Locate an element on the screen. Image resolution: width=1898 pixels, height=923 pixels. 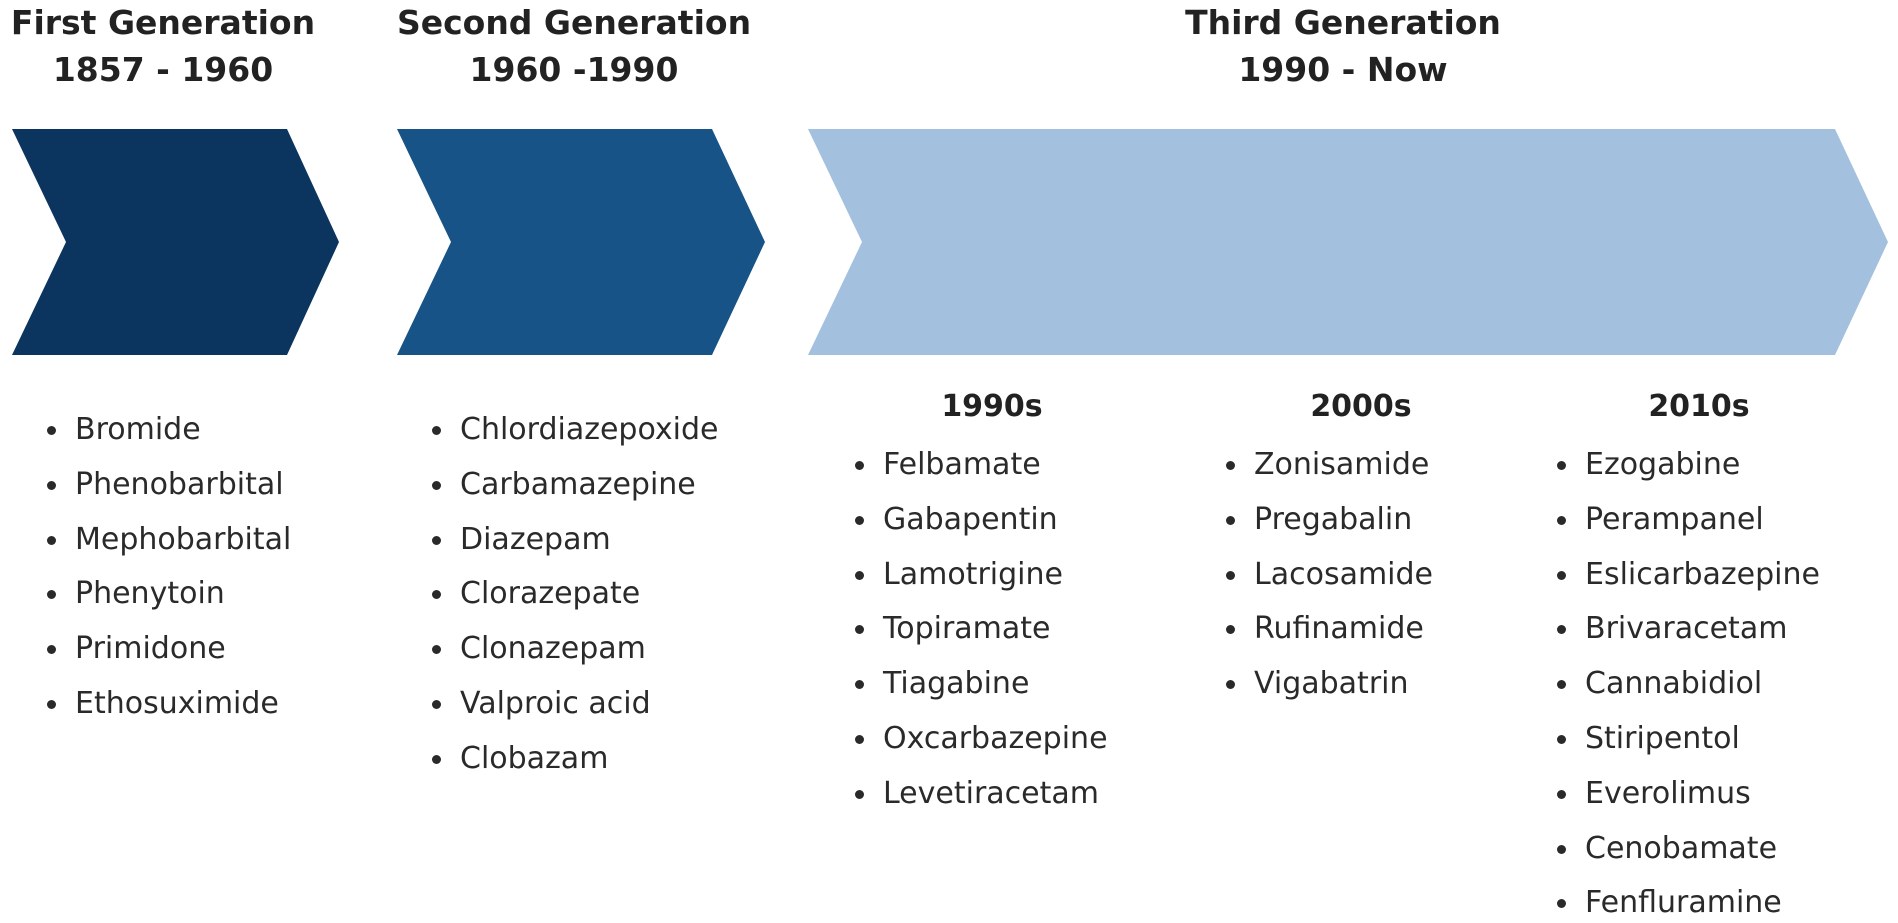
drug-item: Zonisamide is located at coordinates (1327, 465).